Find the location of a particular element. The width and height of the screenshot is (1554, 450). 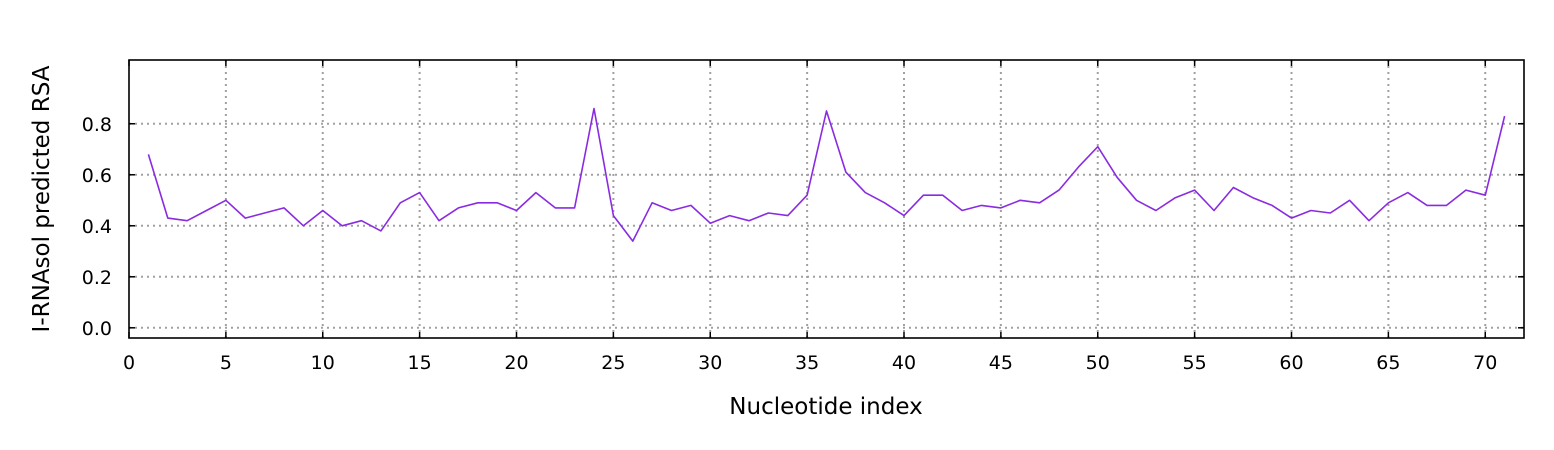

x-tick-label: 65 is located at coordinates (1388, 363).